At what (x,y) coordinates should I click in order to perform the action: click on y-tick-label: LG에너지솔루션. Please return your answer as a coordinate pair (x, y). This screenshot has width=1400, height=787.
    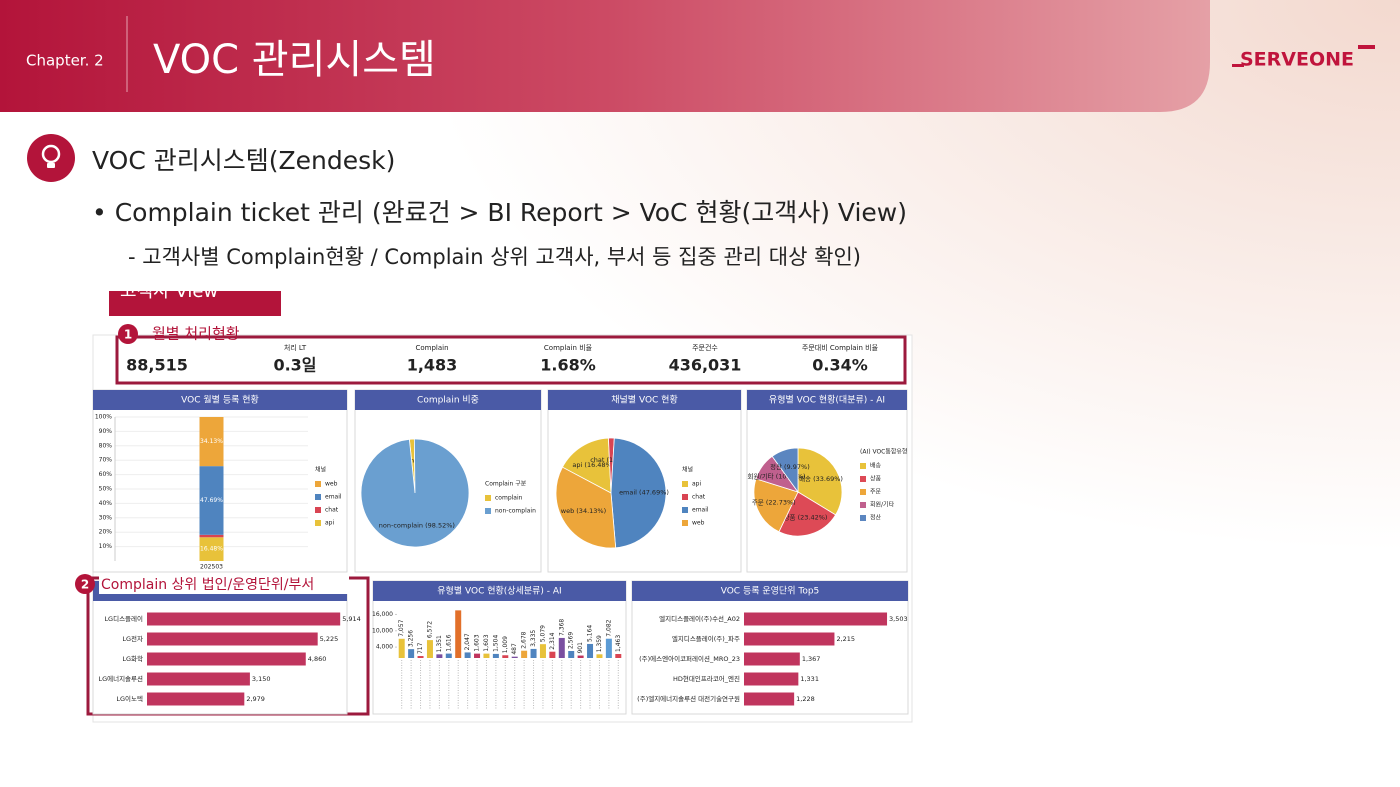
    Looking at the image, I should click on (120, 678).